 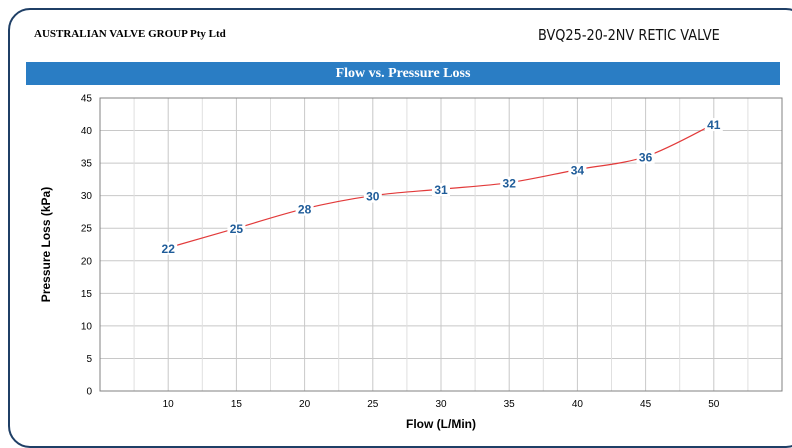 What do you see at coordinates (87, 326) in the screenshot?
I see `y-tick-label: 10` at bounding box center [87, 326].